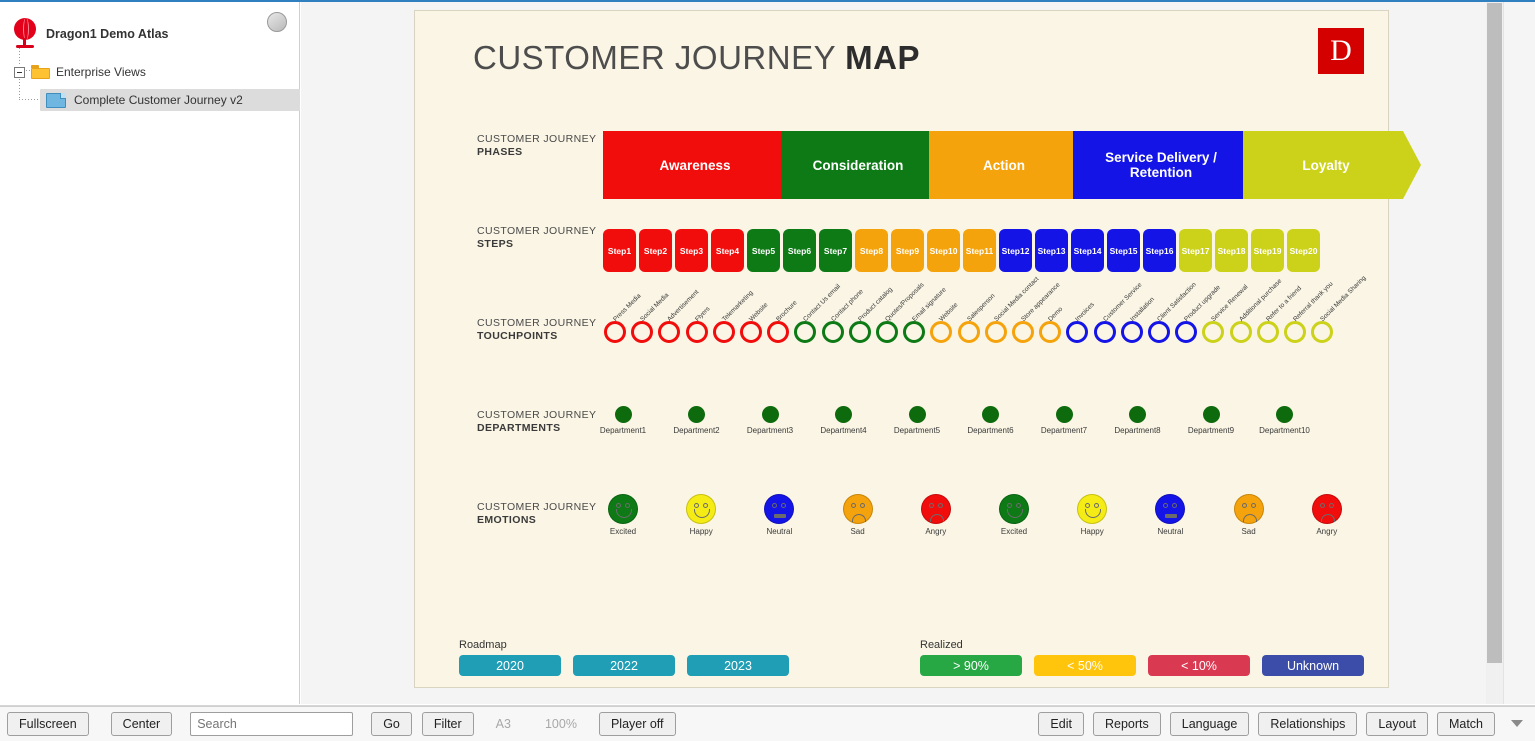 This screenshot has width=1535, height=741. Describe the element at coordinates (907, 250) in the screenshot. I see `step-box-9: Step9` at that location.